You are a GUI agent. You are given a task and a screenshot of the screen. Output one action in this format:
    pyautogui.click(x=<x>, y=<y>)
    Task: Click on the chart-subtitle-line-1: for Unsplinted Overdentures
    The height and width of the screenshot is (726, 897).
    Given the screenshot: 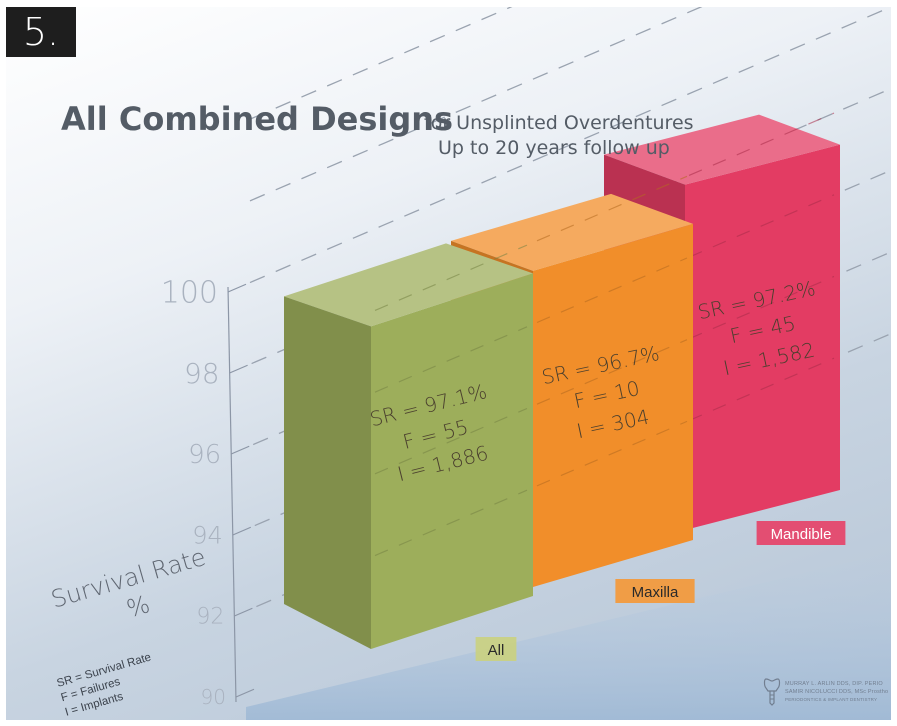 What is the action you would take?
    pyautogui.click(x=559, y=123)
    